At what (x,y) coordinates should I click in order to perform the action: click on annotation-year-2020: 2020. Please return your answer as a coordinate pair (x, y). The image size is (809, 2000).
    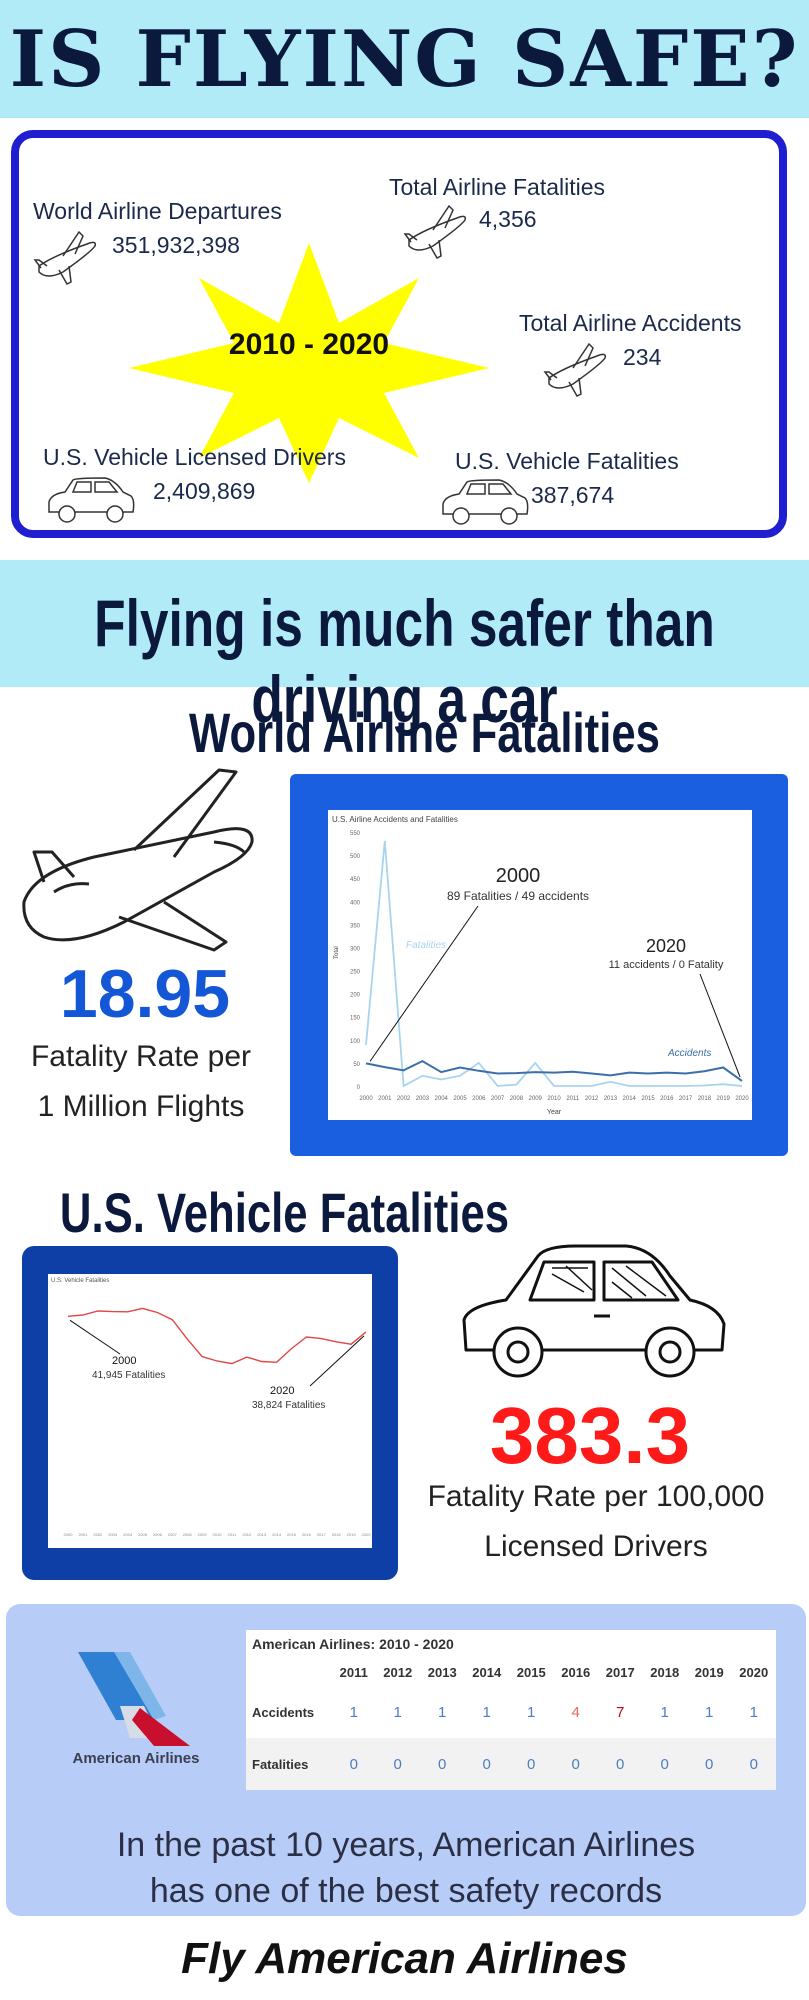
    Looking at the image, I should click on (666, 946).